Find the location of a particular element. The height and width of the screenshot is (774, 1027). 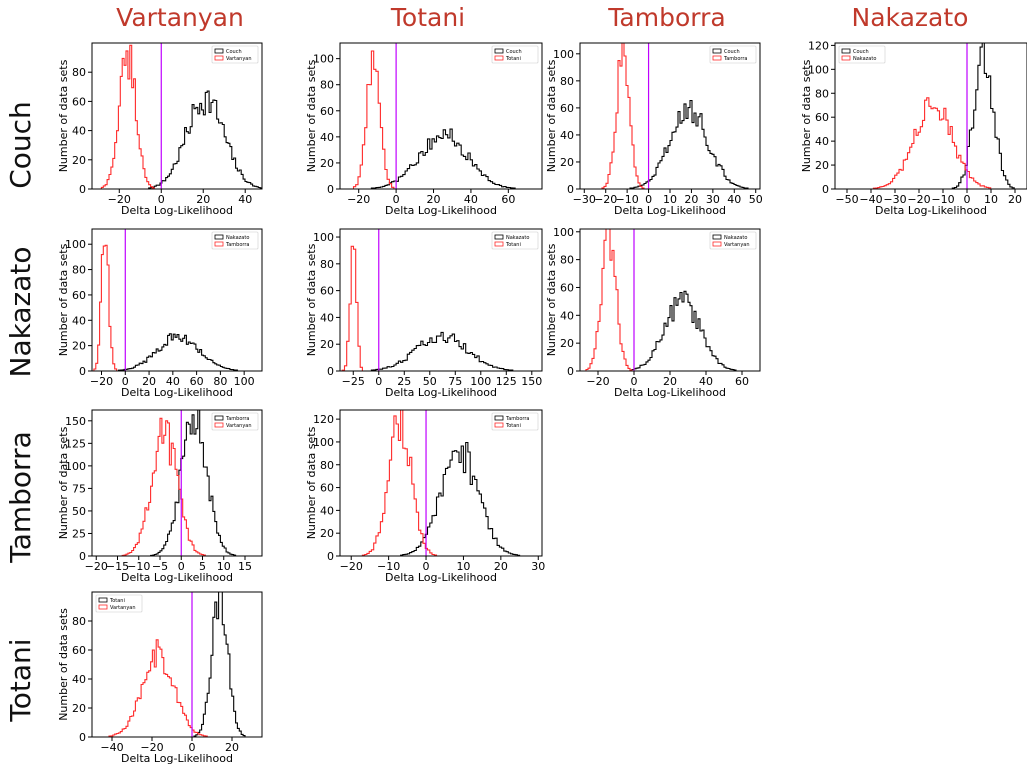

panel-0-0-legend-label-0: Couch is located at coordinates (234, 52).